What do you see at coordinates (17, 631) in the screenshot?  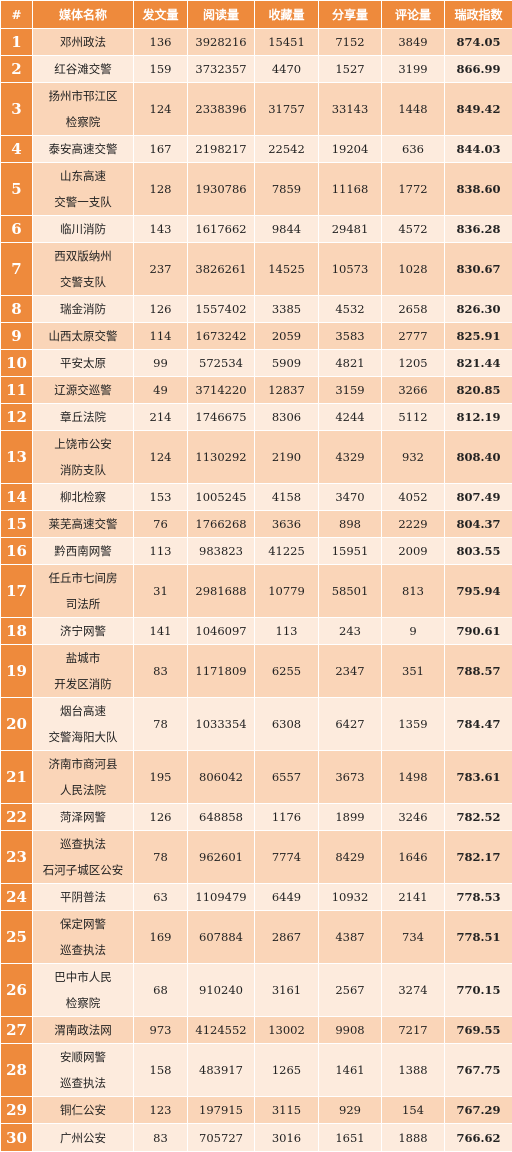 I see `rank-cell: 18` at bounding box center [17, 631].